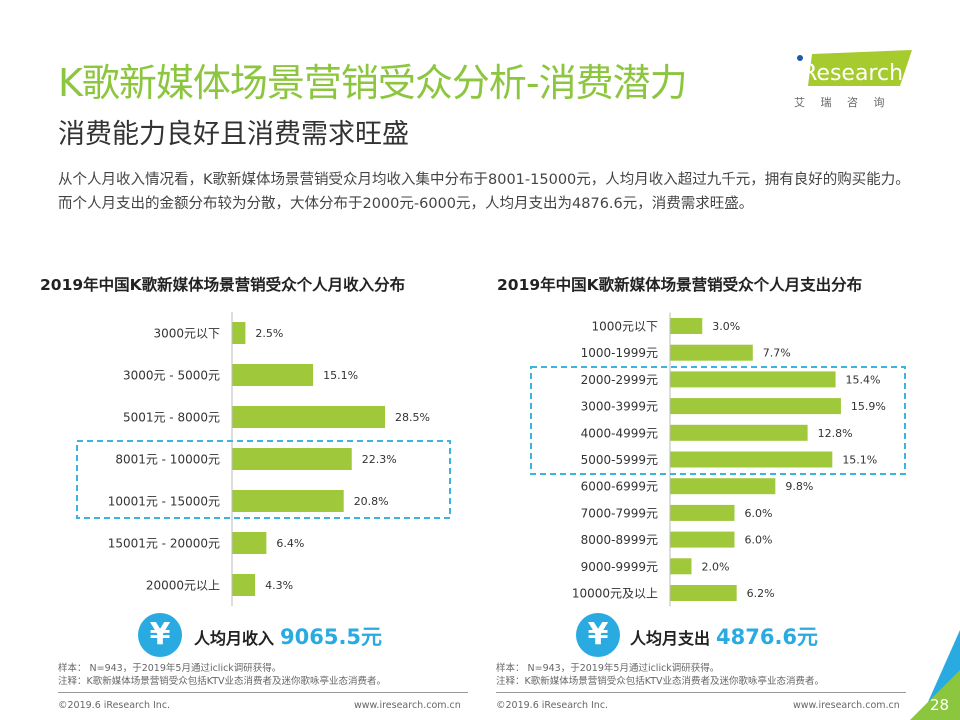 The image size is (960, 720). Describe the element at coordinates (233, 134) in the screenshot. I see `page-subtitle: 消费能力良好且消费需求旺盛` at that location.